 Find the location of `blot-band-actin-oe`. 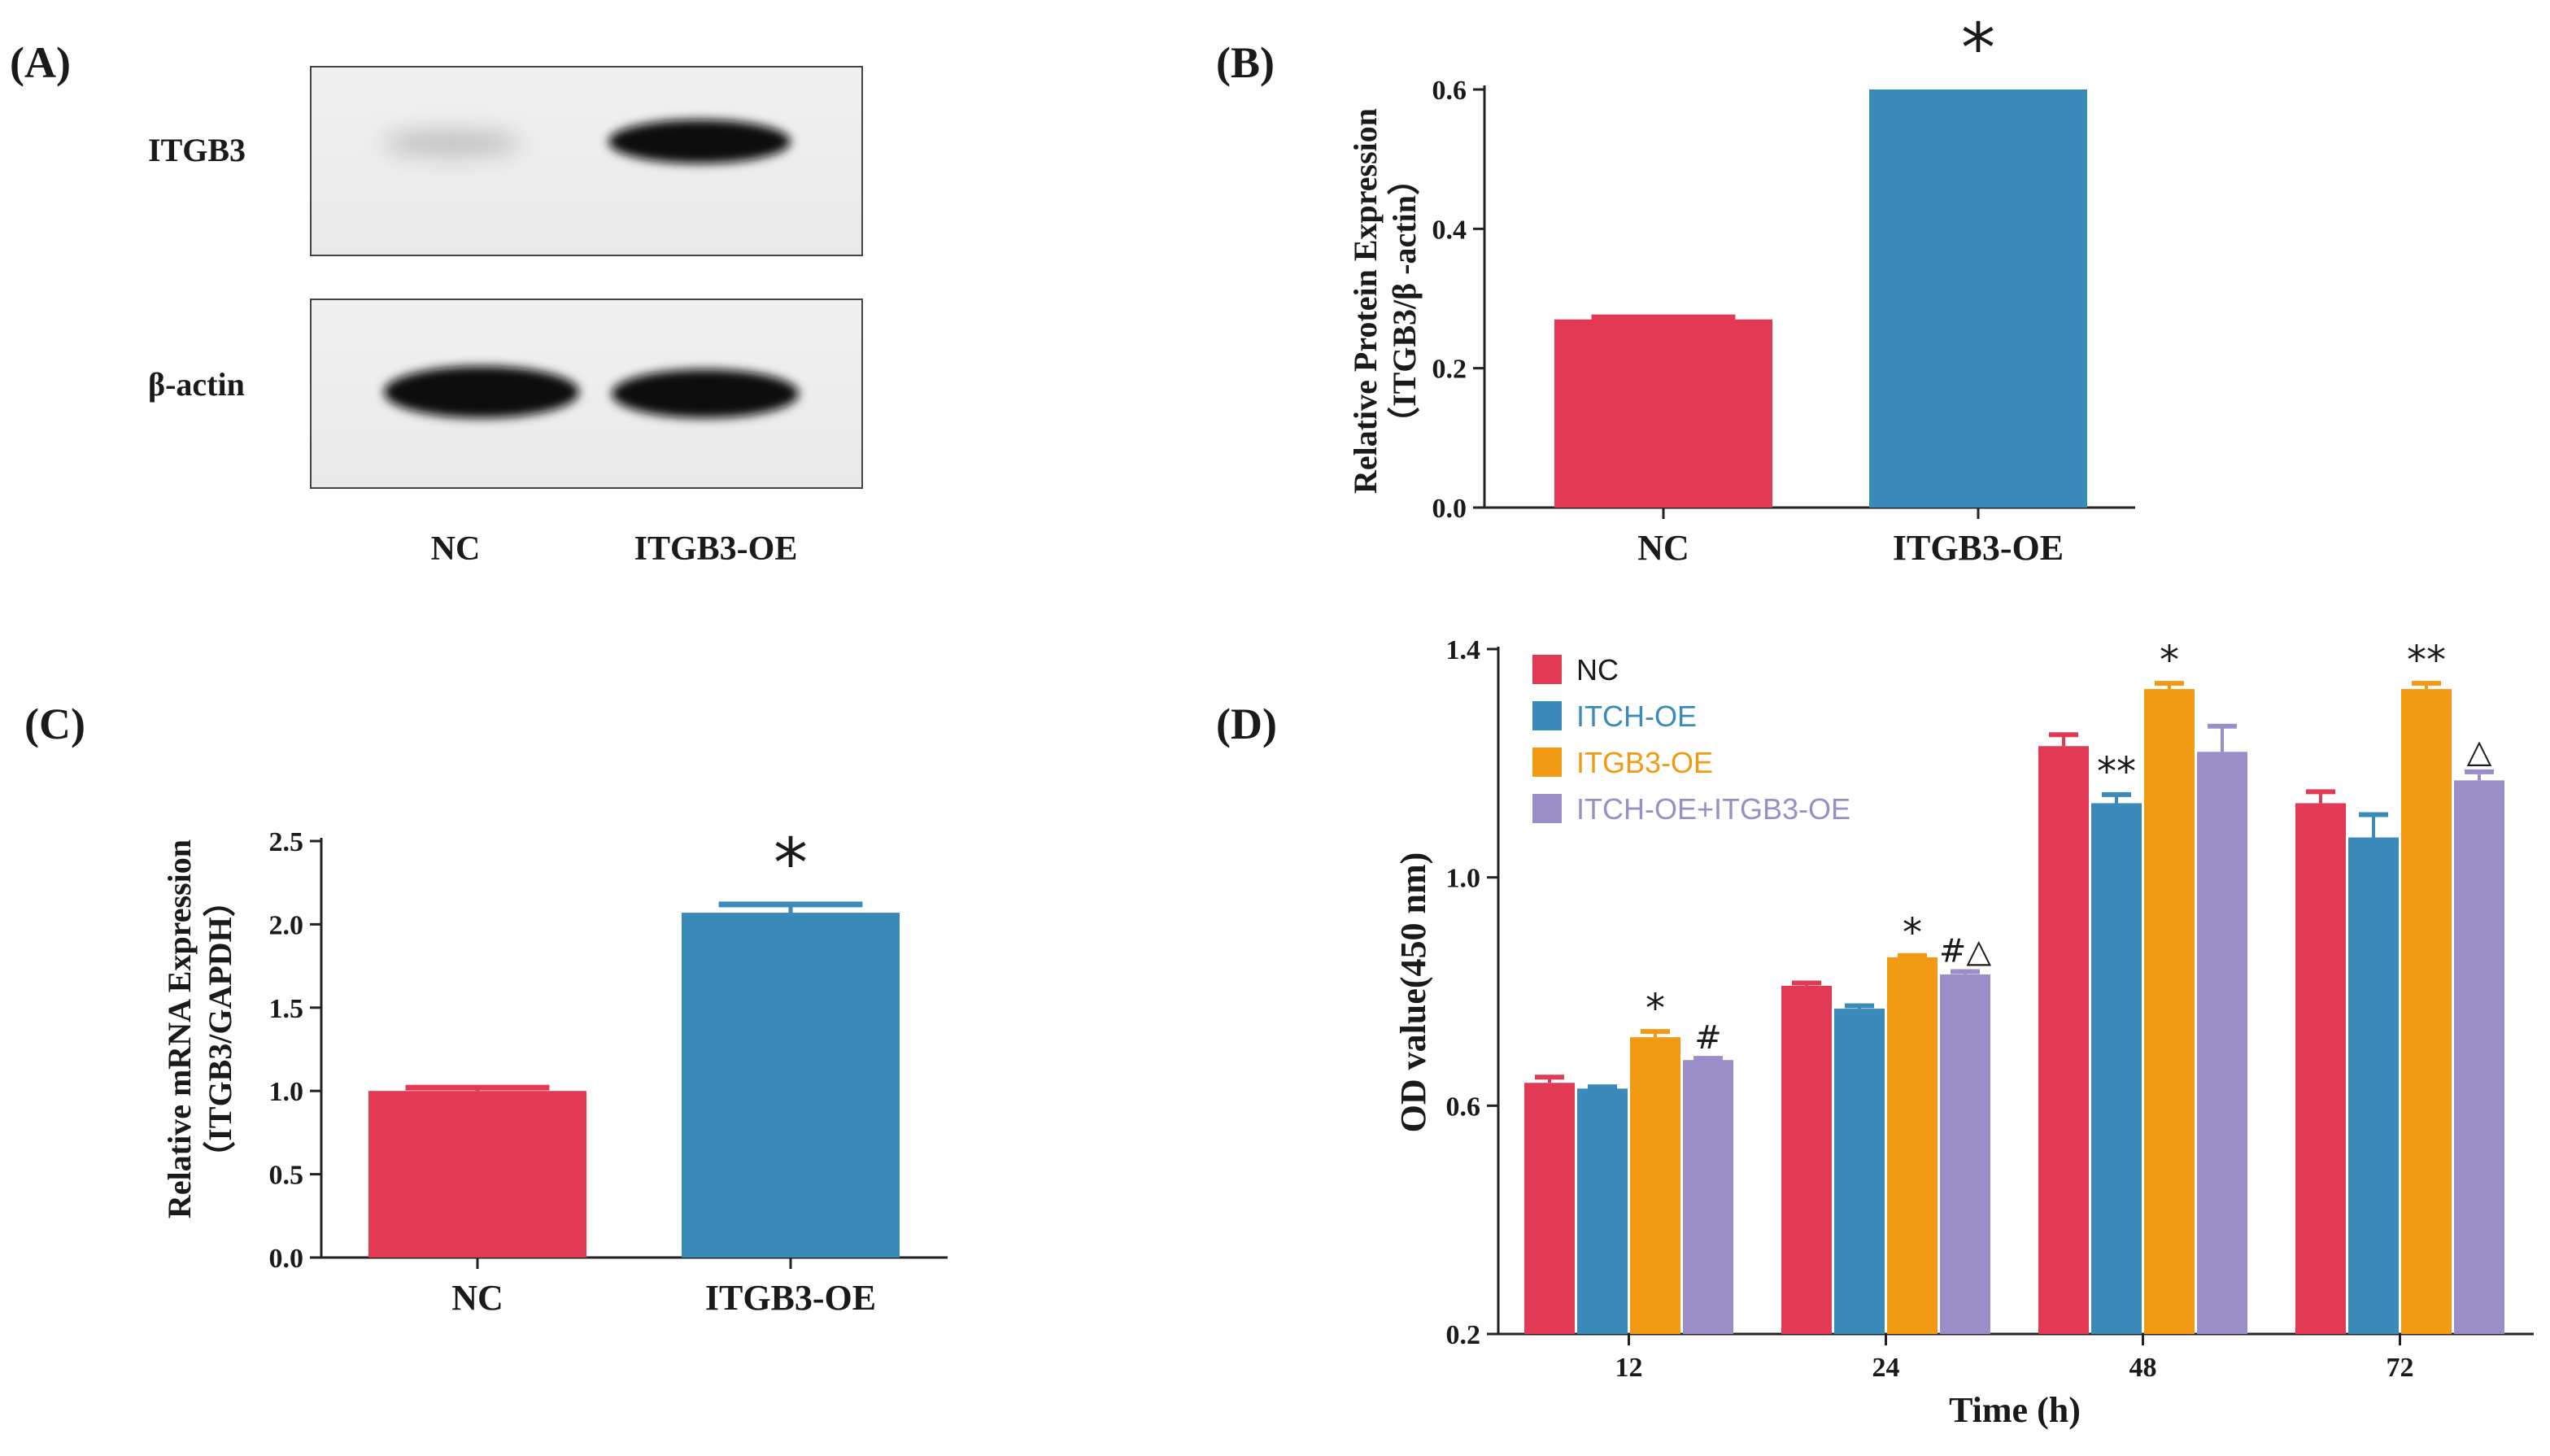

blot-band-actin-oe is located at coordinates (705, 394).